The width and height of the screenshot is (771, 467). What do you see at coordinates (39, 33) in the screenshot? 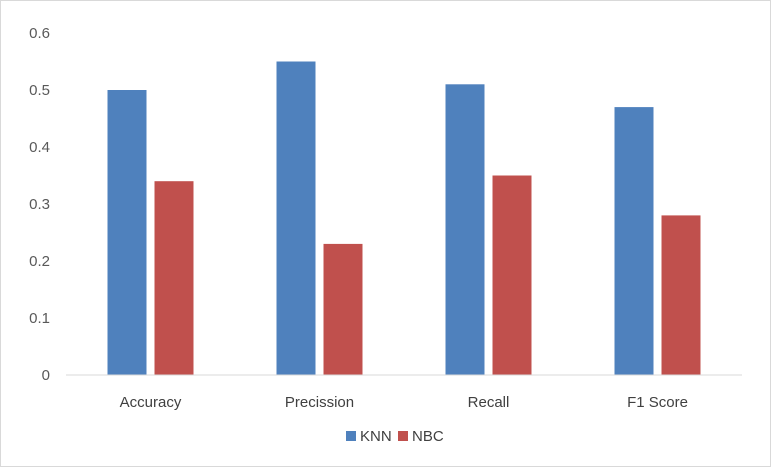
I see `y-tick-label: 0.6` at bounding box center [39, 33].